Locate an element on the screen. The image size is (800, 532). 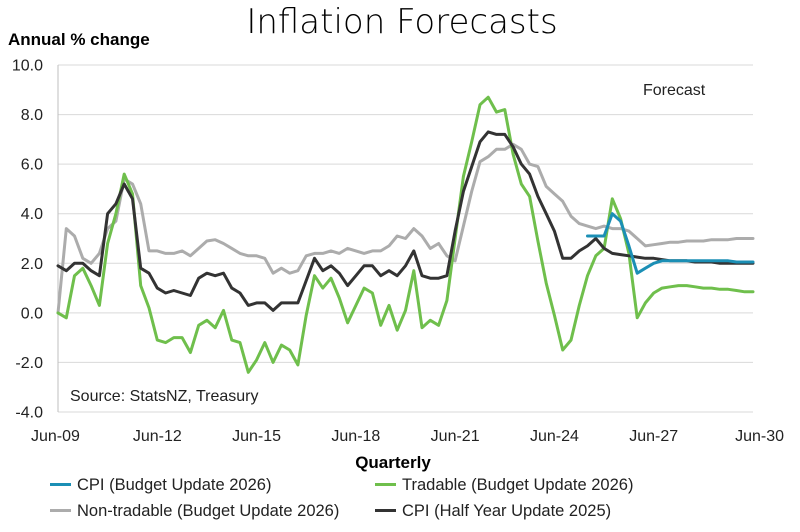
forecast-label: Forecast is located at coordinates (674, 90).